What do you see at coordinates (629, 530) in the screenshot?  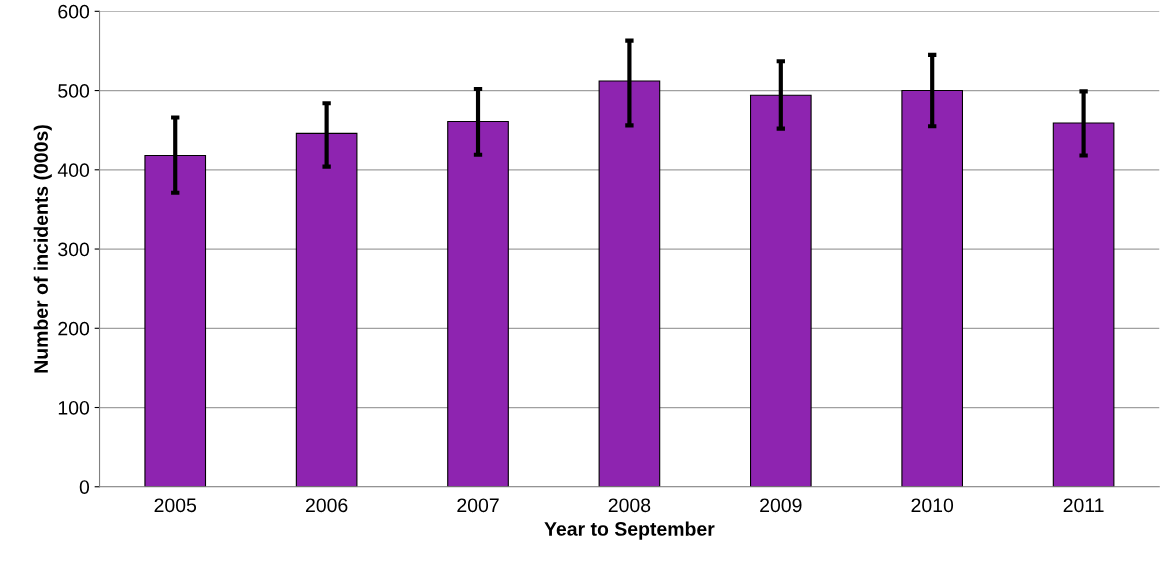 I see `x-axis-title: Year to September` at bounding box center [629, 530].